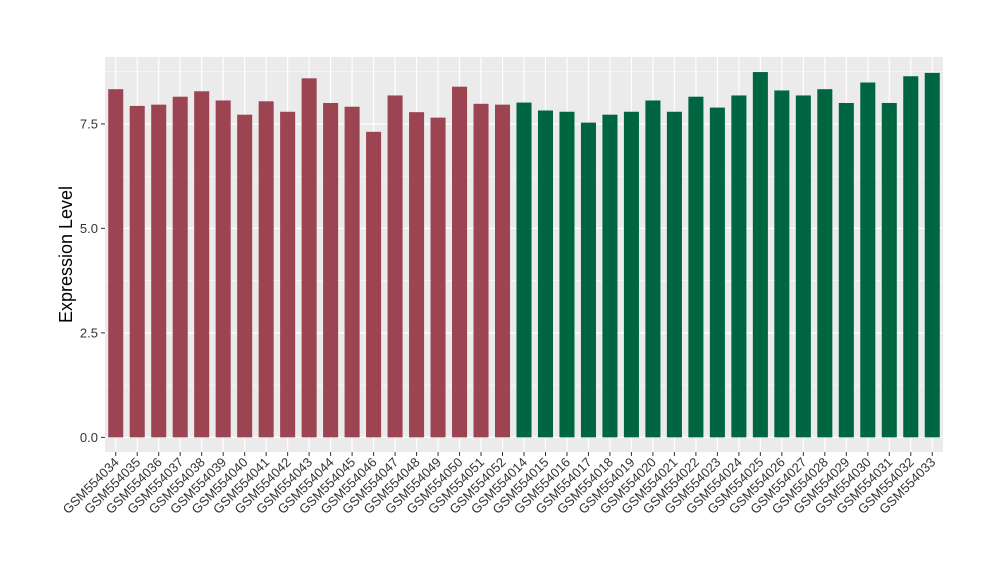  I want to click on y-tick-label: 0.0, so click(89, 437).